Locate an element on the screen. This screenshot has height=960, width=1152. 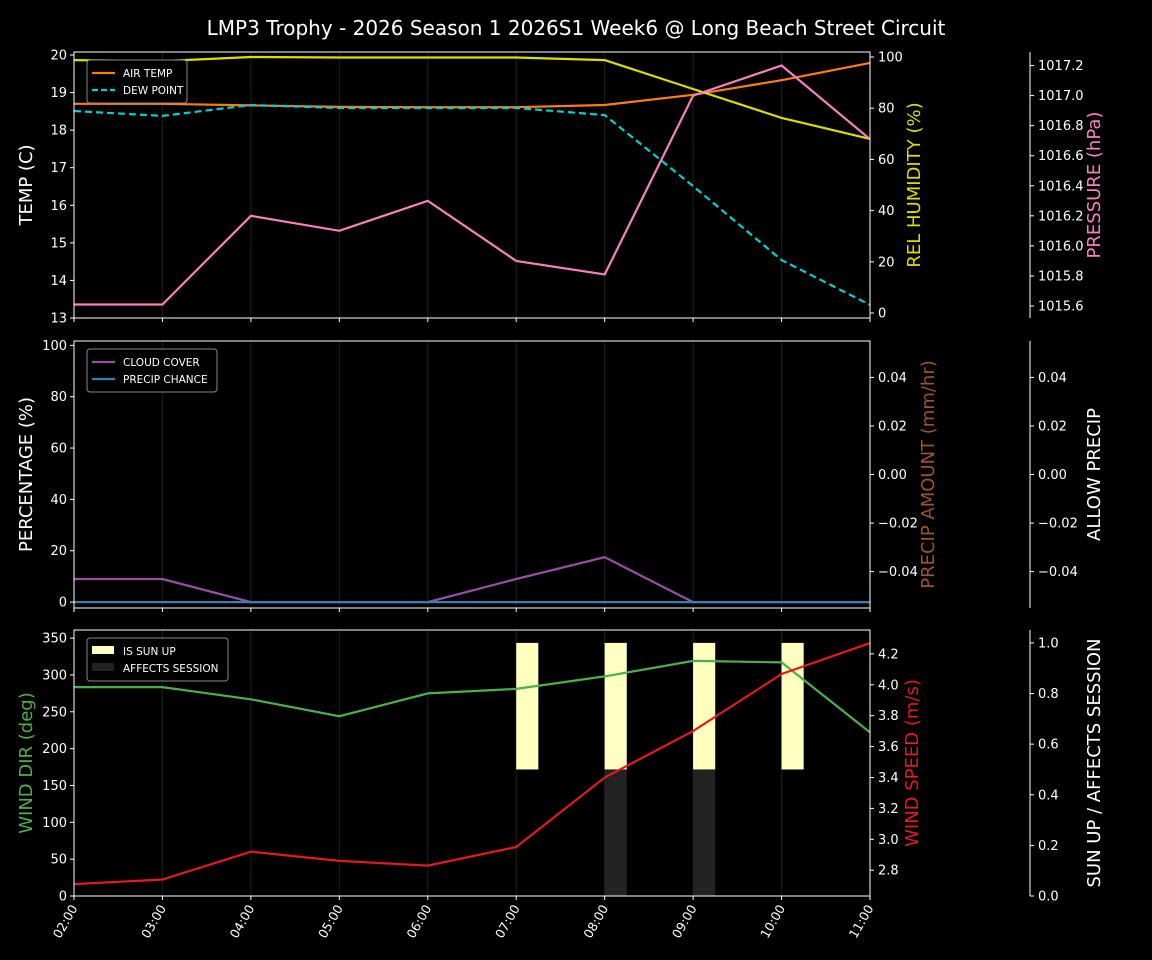
y-tick-label: 3.4 is located at coordinates (888, 778).